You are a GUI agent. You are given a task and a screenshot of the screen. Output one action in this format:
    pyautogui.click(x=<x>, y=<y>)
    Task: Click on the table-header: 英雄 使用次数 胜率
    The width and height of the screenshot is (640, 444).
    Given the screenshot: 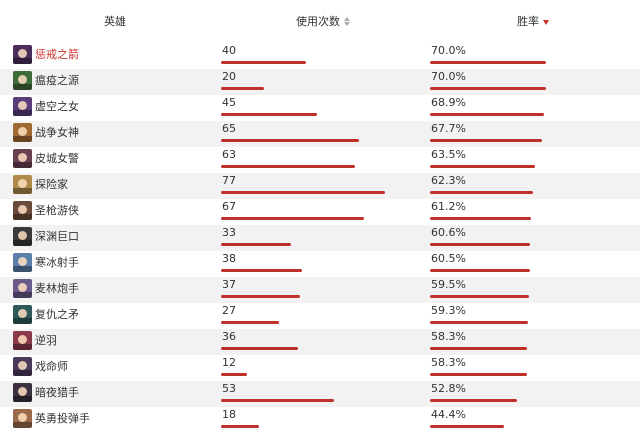 What is the action you would take?
    pyautogui.click(x=320, y=22)
    